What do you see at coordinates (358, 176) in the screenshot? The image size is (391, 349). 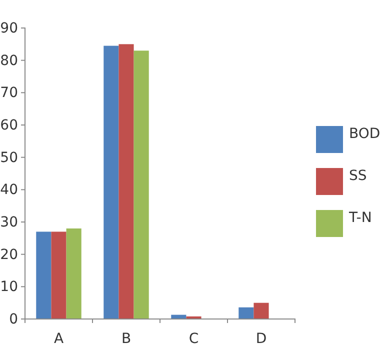 I see `legend-label: SS` at bounding box center [358, 176].